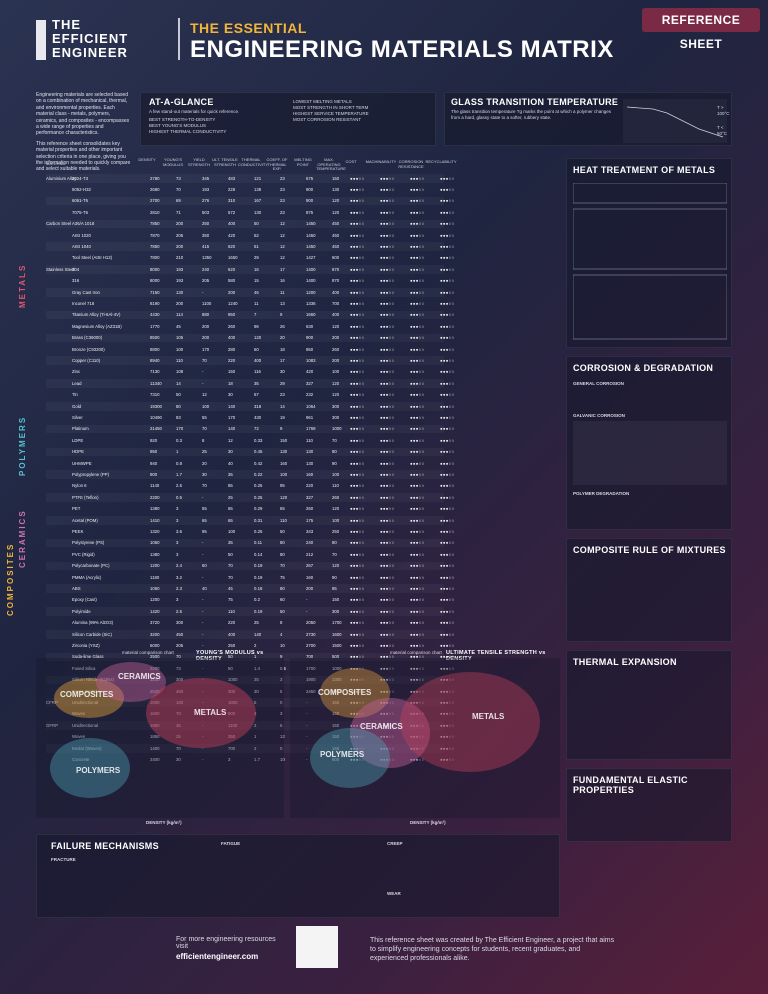 This screenshot has width=768, height=994. Describe the element at coordinates (75, 395) in the screenshot. I see `row-material: Tin` at that location.